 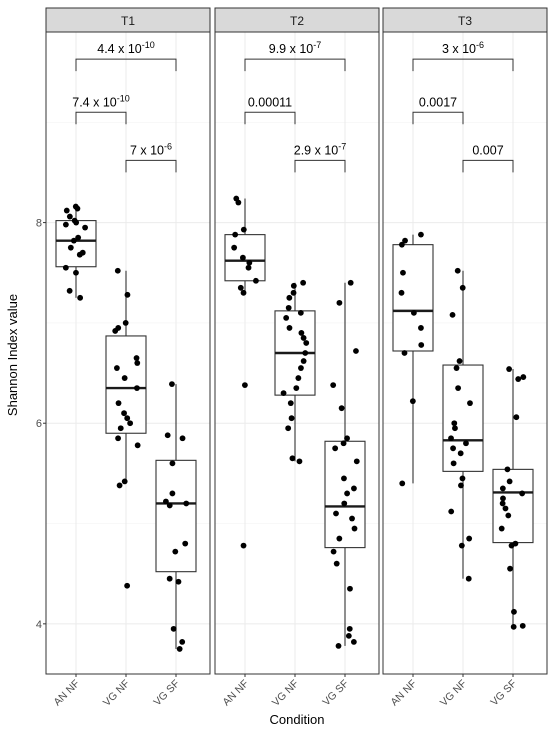 I want to click on box-an-nf, so click(x=413, y=359).